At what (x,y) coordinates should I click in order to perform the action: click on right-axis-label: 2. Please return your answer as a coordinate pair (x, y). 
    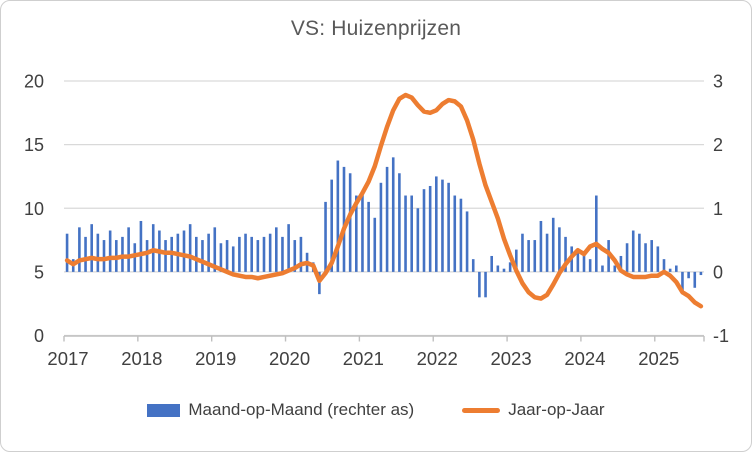
    Looking at the image, I should click on (718, 145).